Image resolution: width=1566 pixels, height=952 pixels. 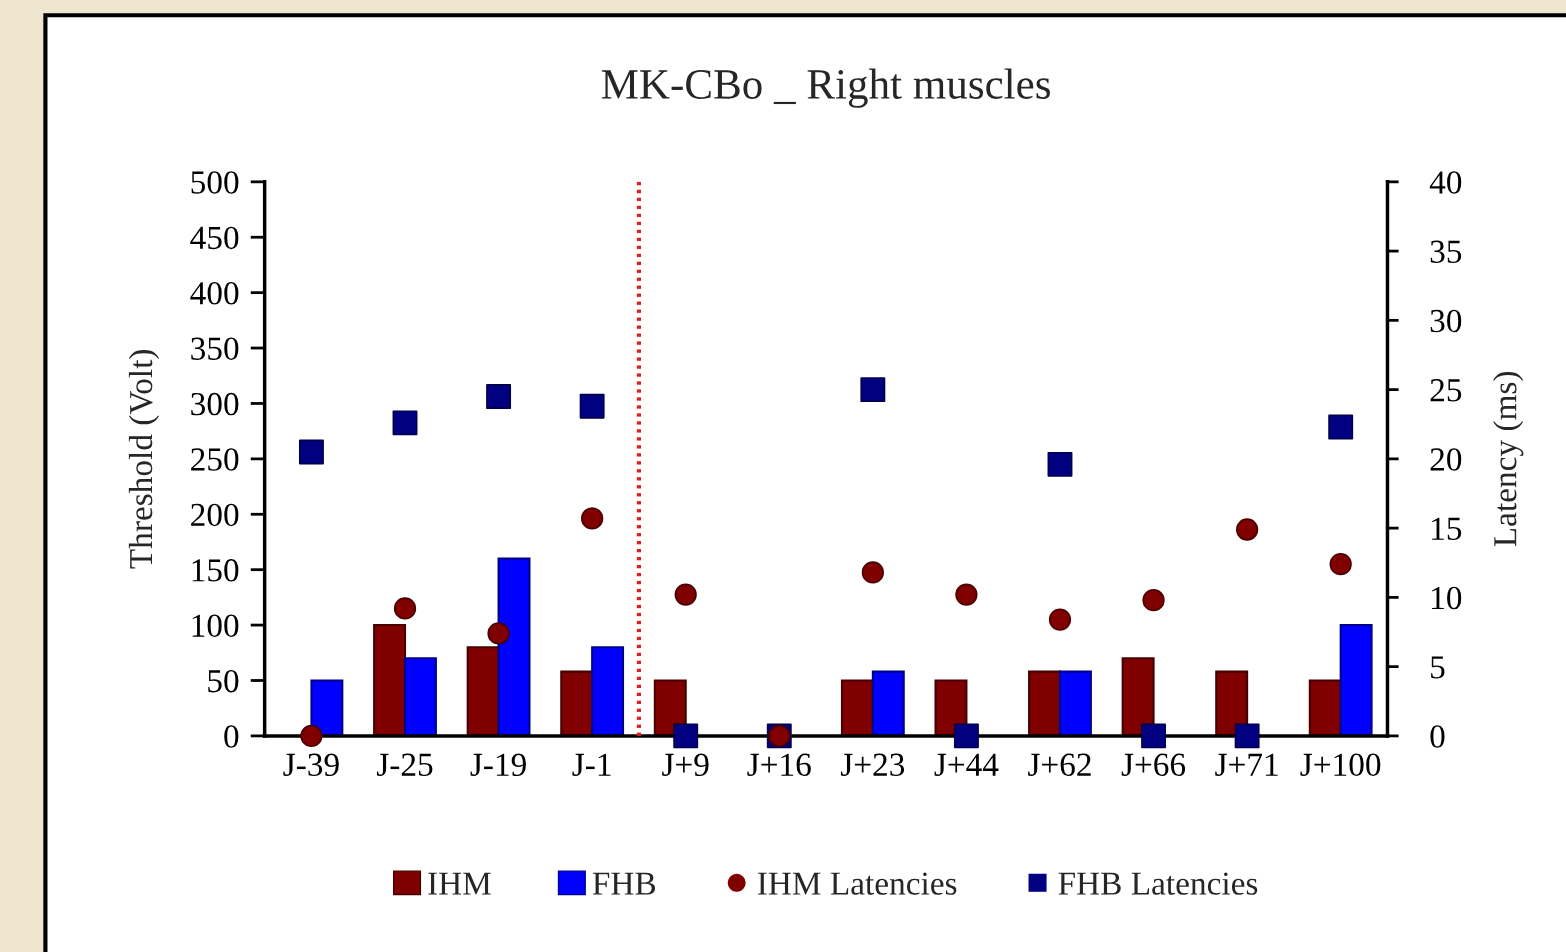 I want to click on legend-label: IHM, so click(x=459, y=883).